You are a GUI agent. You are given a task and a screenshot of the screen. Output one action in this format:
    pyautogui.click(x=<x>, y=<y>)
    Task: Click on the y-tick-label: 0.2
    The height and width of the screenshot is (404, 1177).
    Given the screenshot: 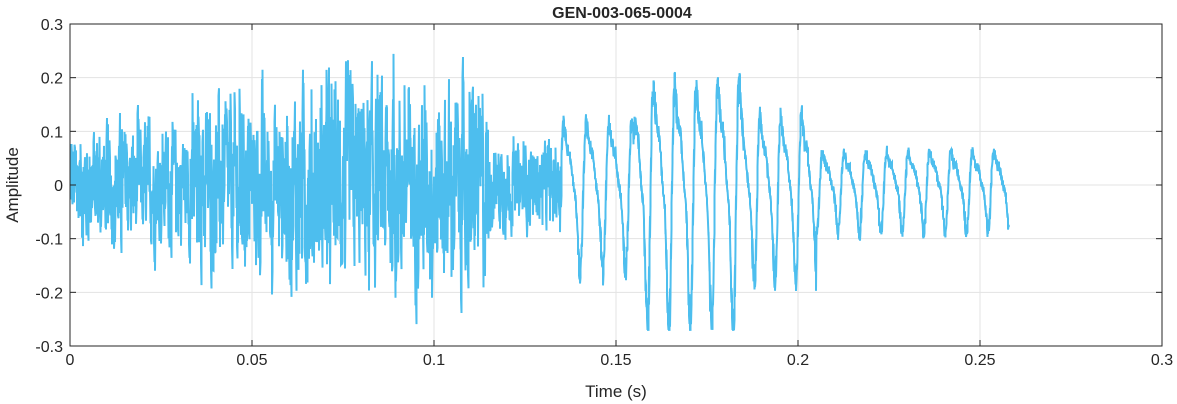 What is the action you would take?
    pyautogui.click(x=52, y=79)
    